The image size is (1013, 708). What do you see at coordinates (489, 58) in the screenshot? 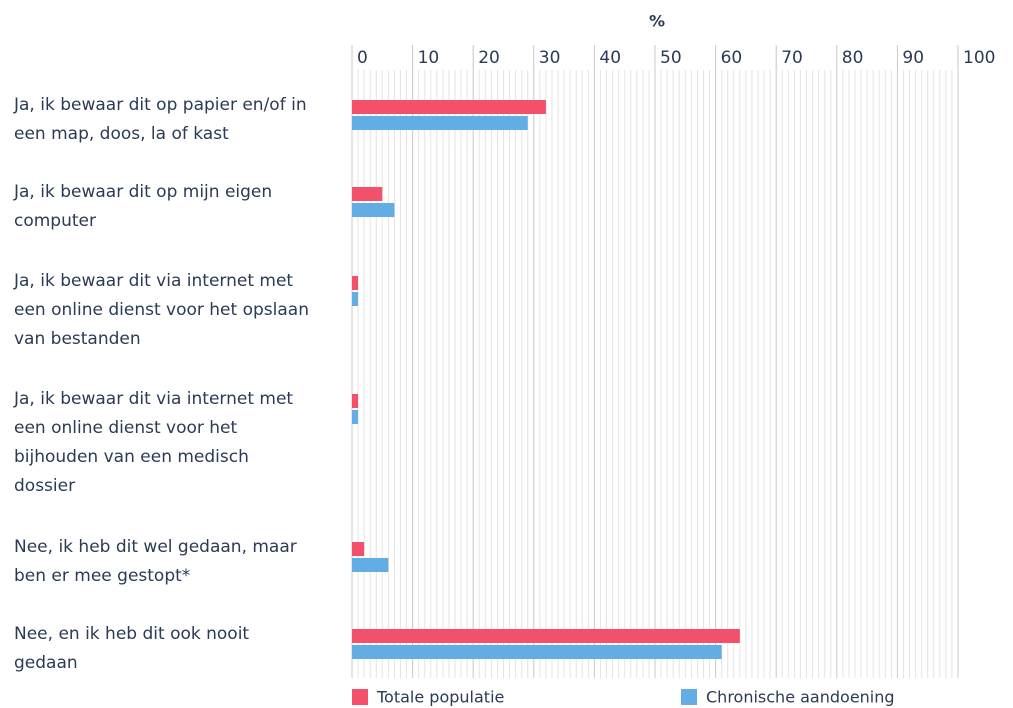
I see `x-tick-label: 20` at bounding box center [489, 58].